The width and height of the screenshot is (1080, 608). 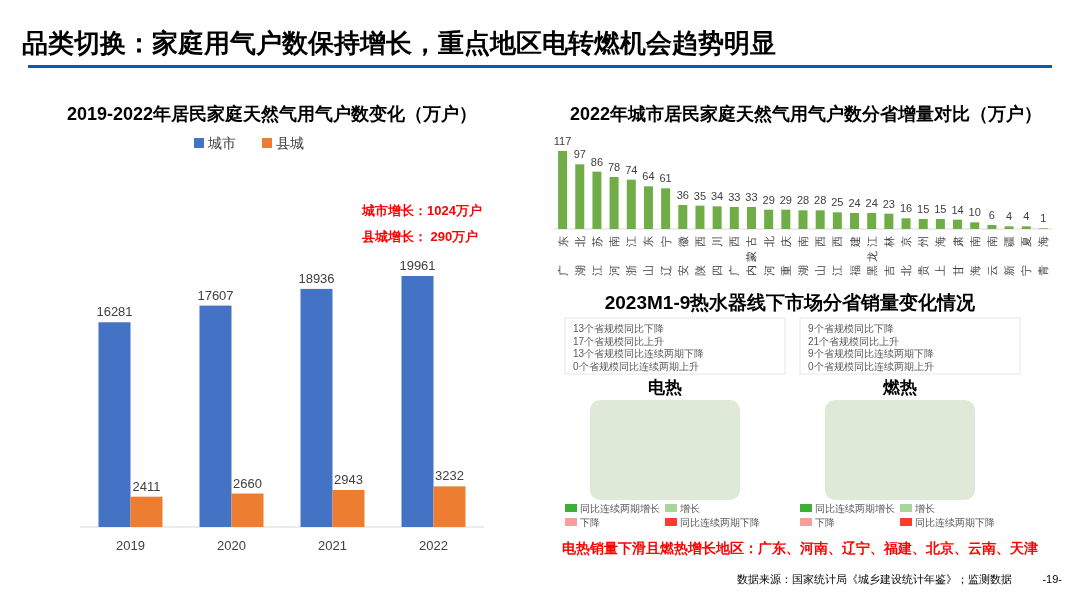 I want to click on x-tick-label: 江苏, so click(x=596, y=256).